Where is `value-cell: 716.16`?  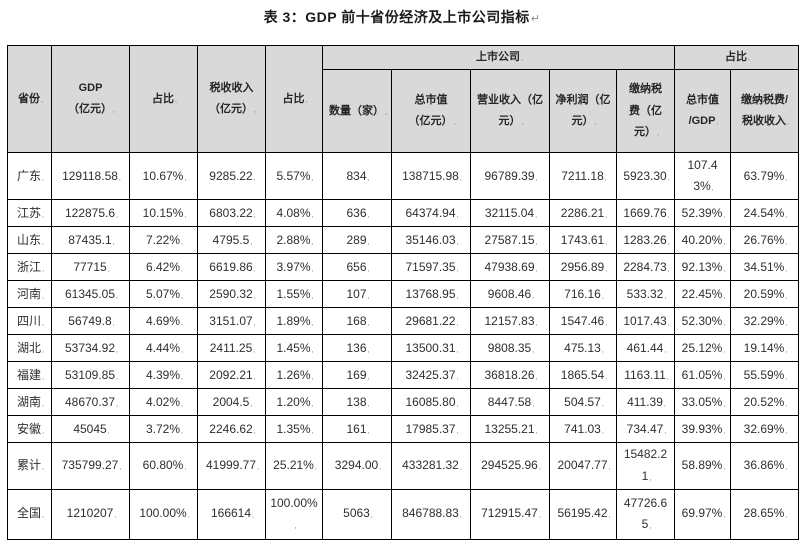 value-cell: 716.16 is located at coordinates (583, 294).